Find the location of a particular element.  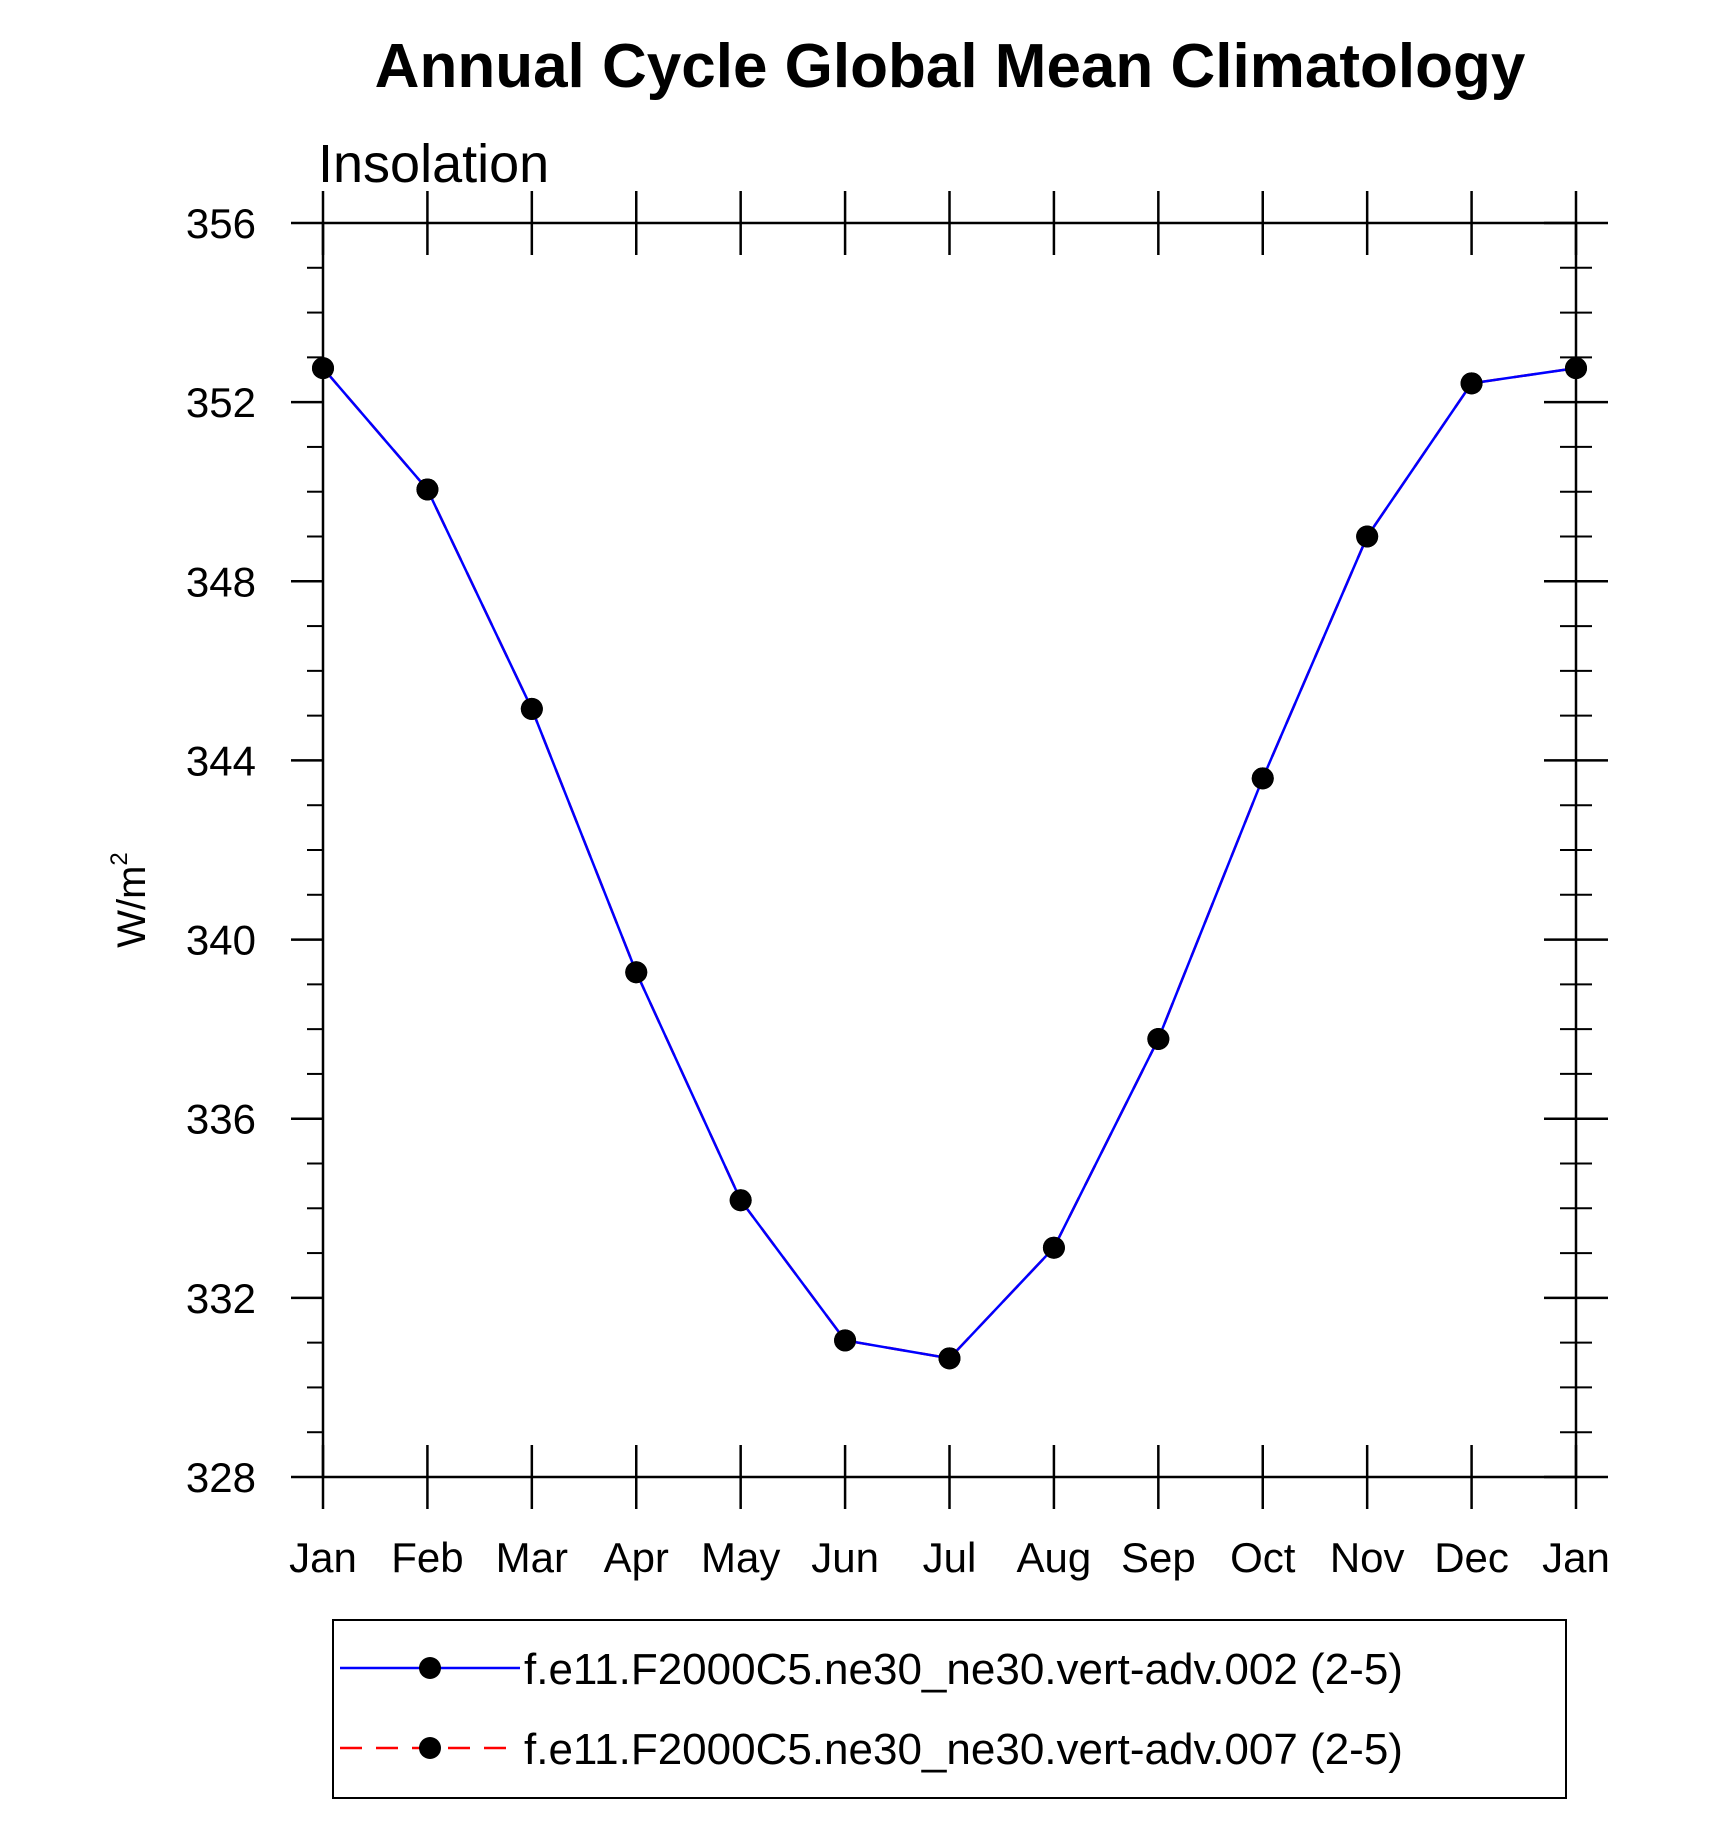

x-tick-label: Nov is located at coordinates (1367, 1557).